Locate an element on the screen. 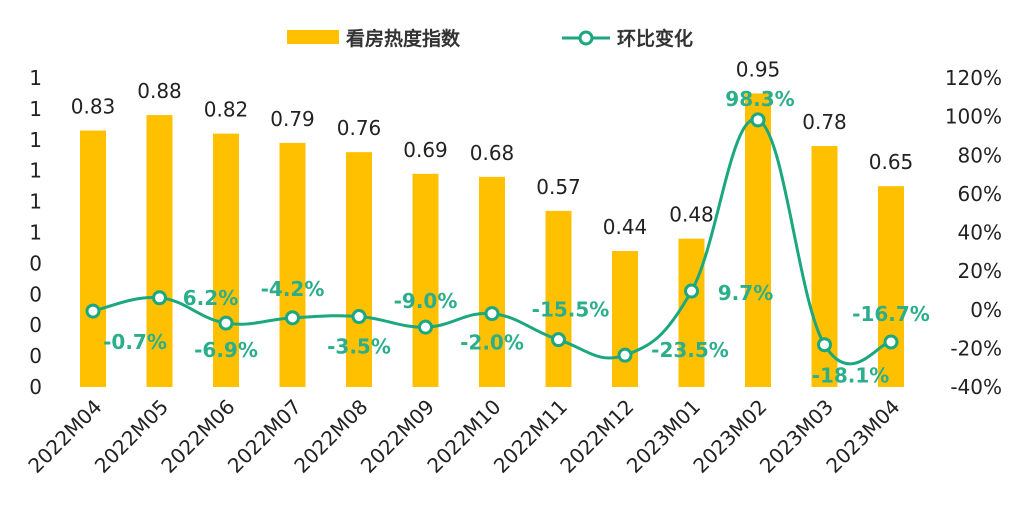 The height and width of the screenshot is (526, 1024). right-axis: -40% -20% 0% 20% 40% 60% 80% 100% 120% is located at coordinates (973, 232).